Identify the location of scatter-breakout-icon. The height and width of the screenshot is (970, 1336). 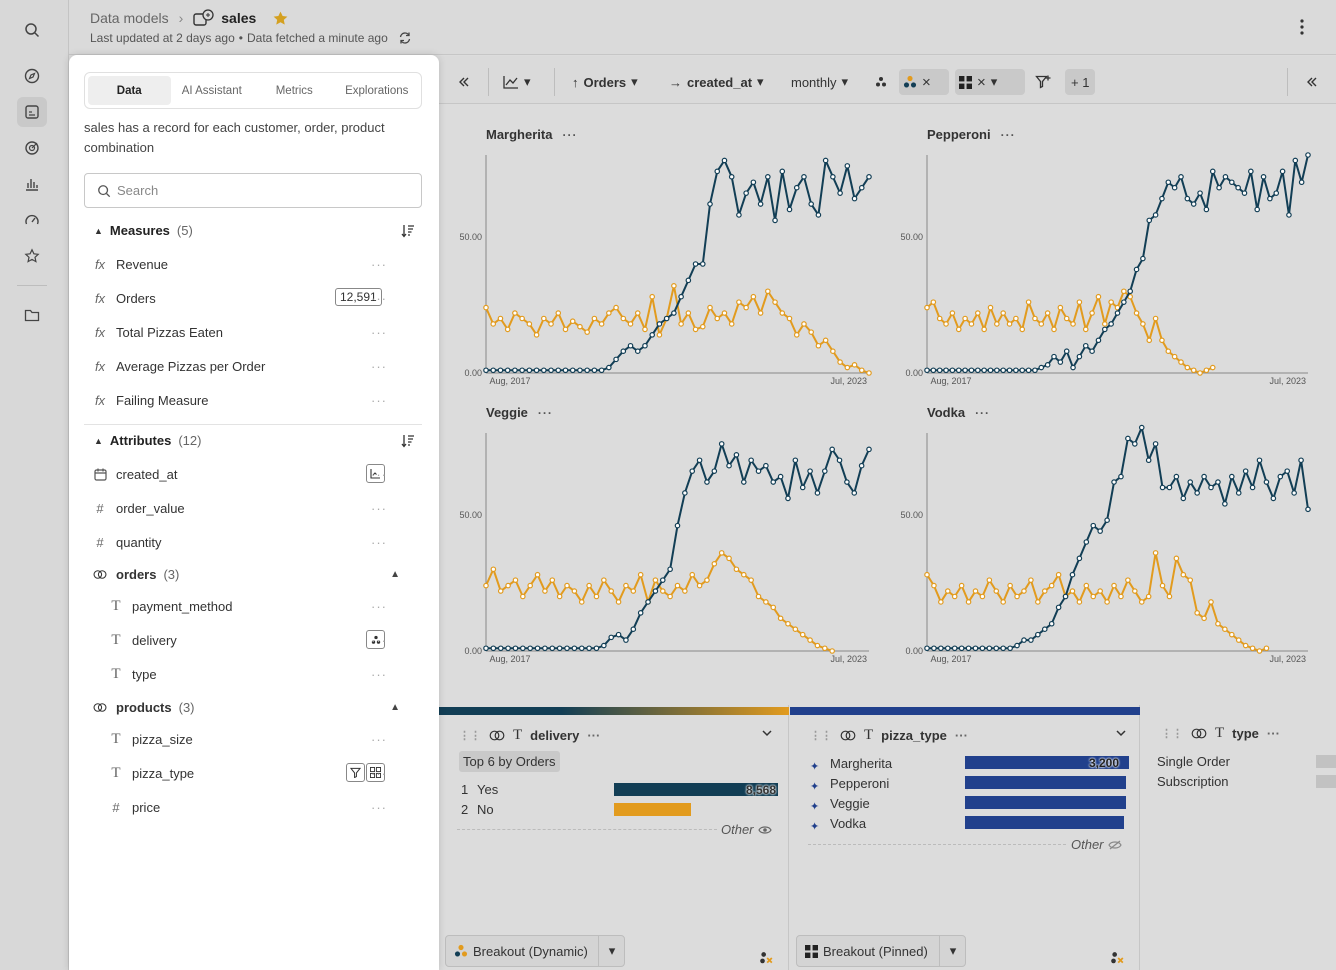
(881, 82).